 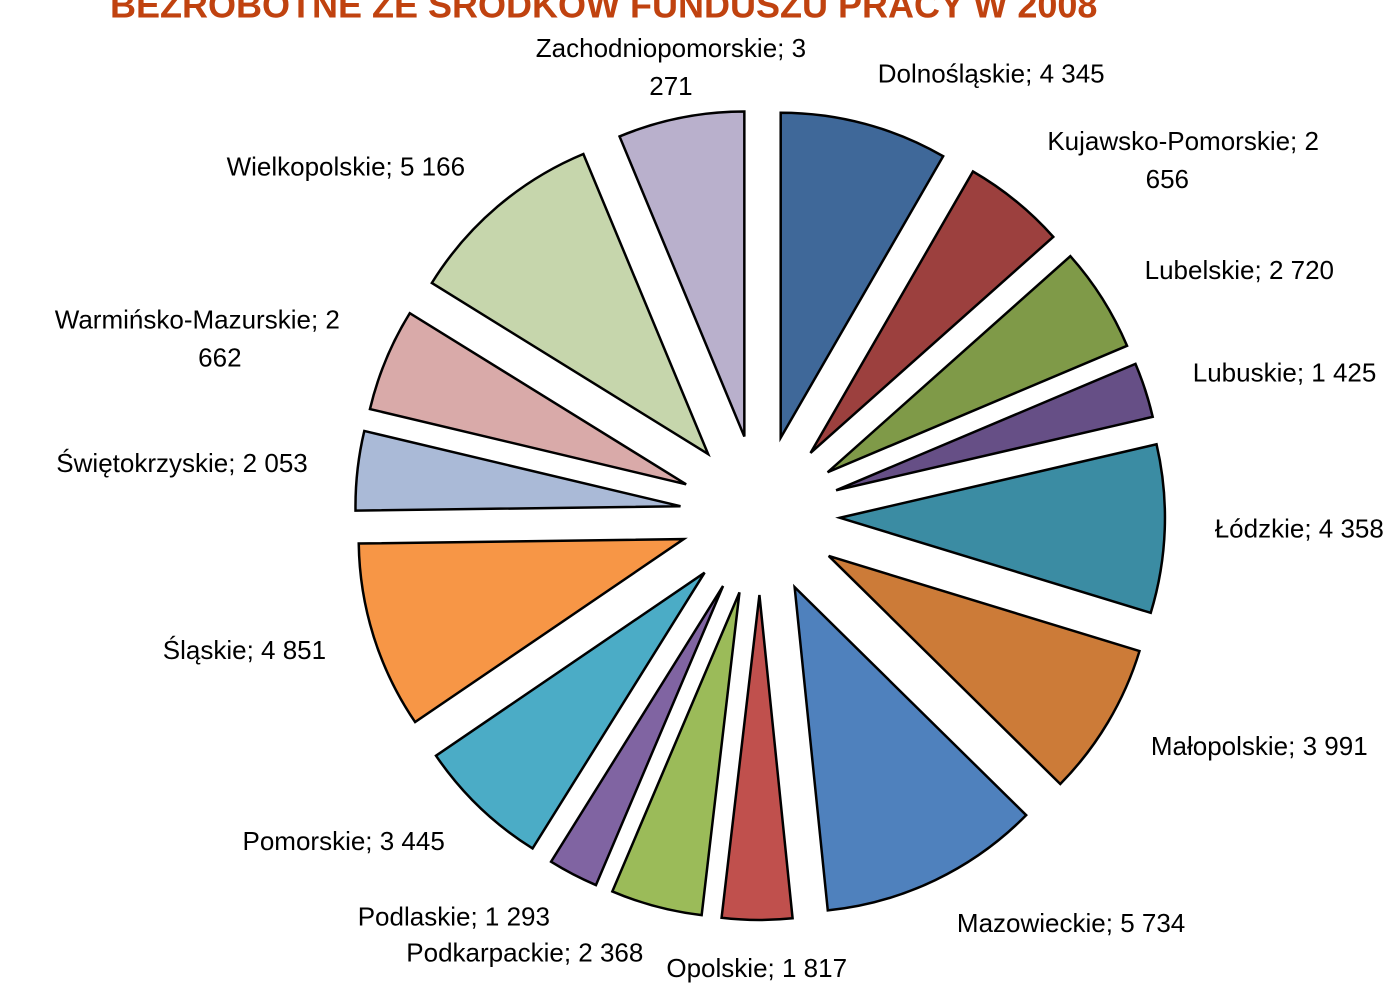 I want to click on data-label: Kujawsko-Pomorskie; 2 656, so click(x=1183, y=160).